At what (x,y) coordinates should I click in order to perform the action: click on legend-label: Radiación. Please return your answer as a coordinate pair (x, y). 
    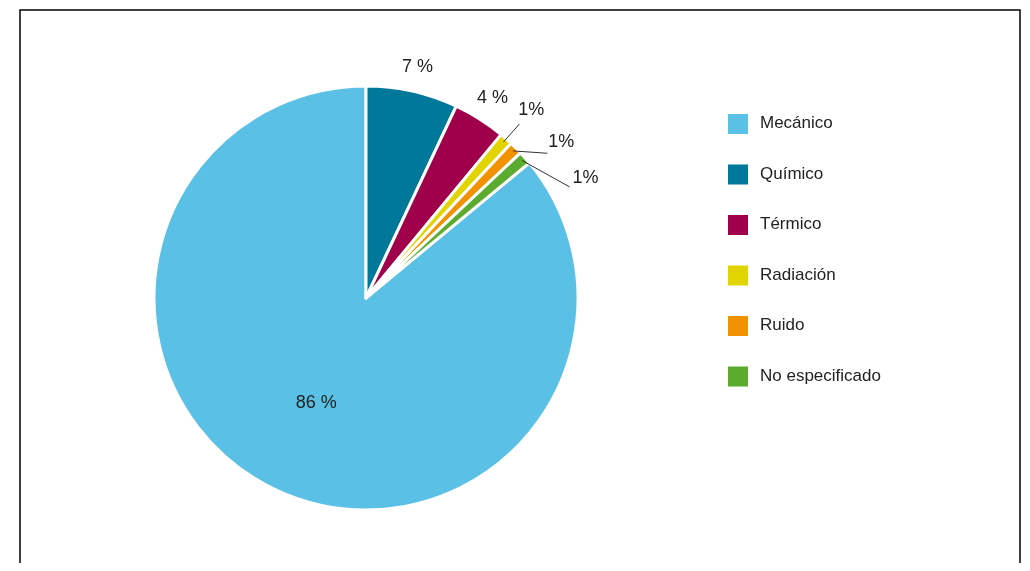
    Looking at the image, I should click on (798, 274).